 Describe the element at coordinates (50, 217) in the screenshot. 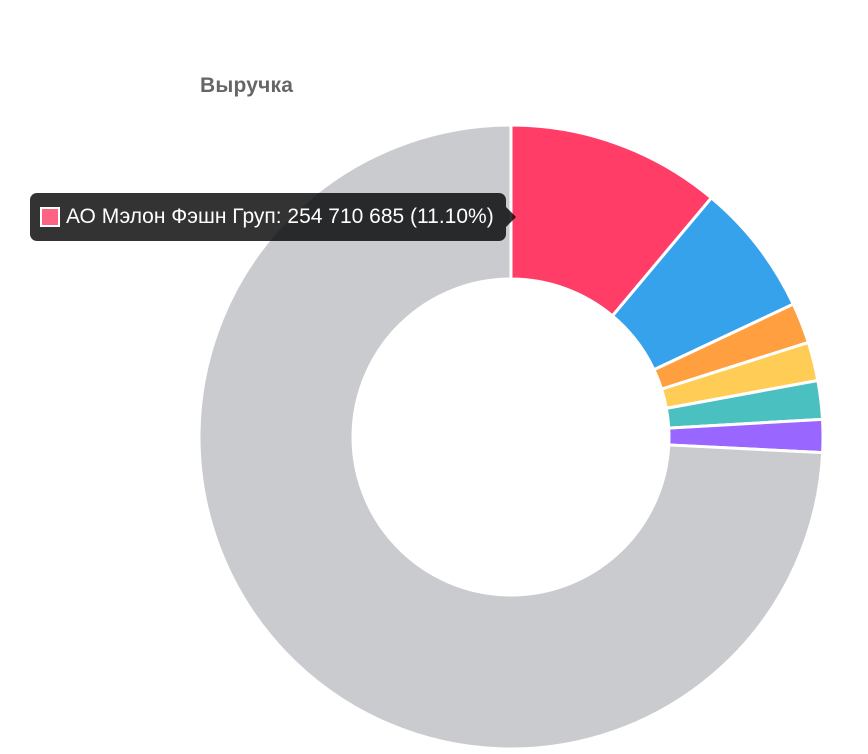

I see `tooltip-color-swatch` at that location.